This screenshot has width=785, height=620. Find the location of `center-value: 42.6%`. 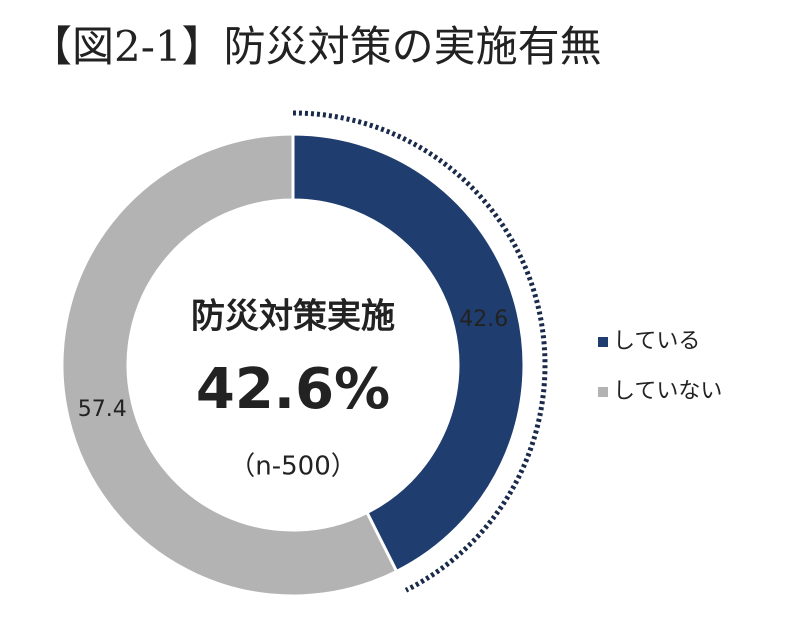

center-value: 42.6% is located at coordinates (293, 389).